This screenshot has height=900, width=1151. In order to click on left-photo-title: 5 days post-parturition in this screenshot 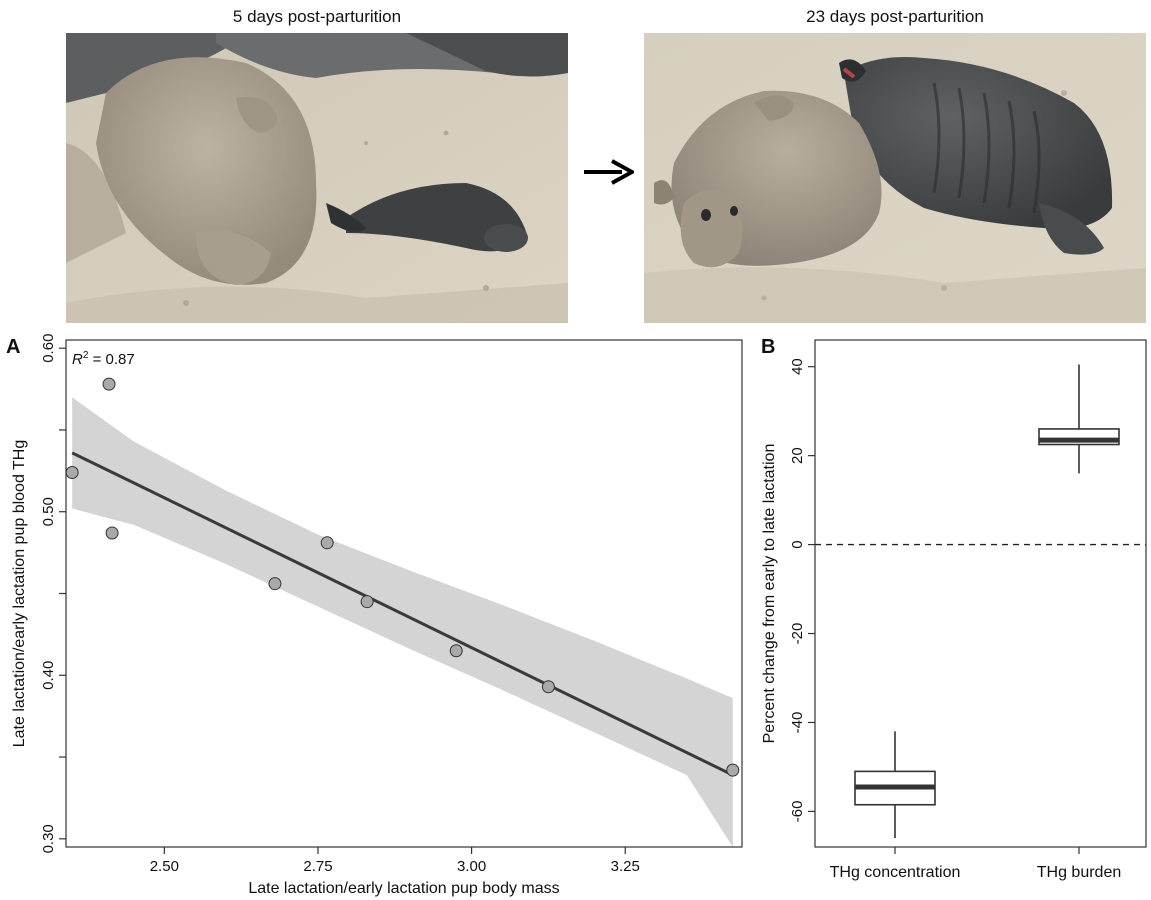, I will do `click(317, 16)`.